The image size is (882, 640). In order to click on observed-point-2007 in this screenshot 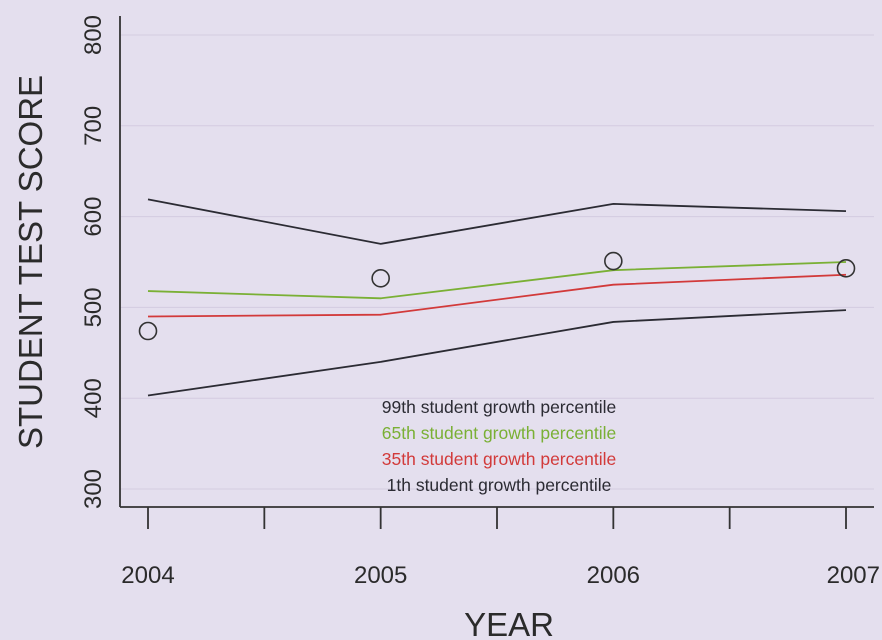, I will do `click(846, 268)`.